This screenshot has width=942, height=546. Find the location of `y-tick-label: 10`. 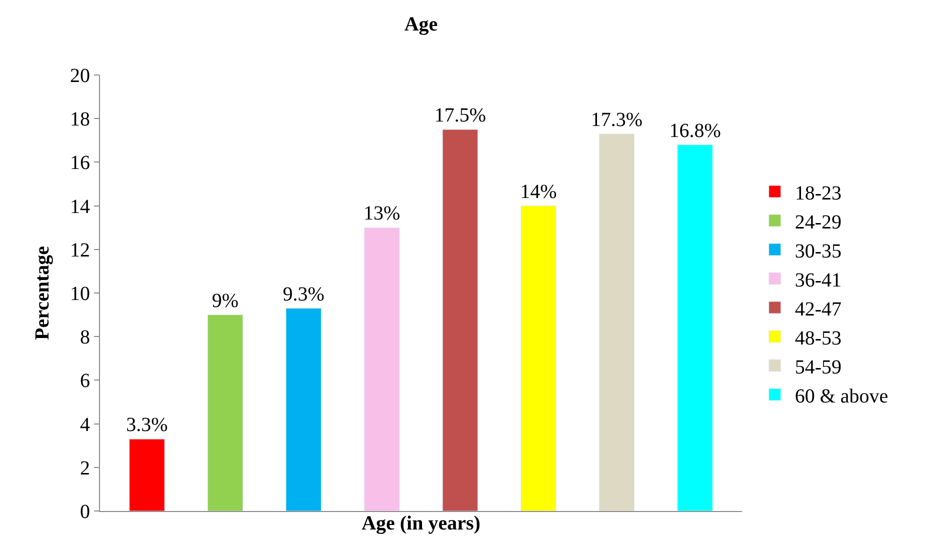

y-tick-label: 10 is located at coordinates (80, 294).